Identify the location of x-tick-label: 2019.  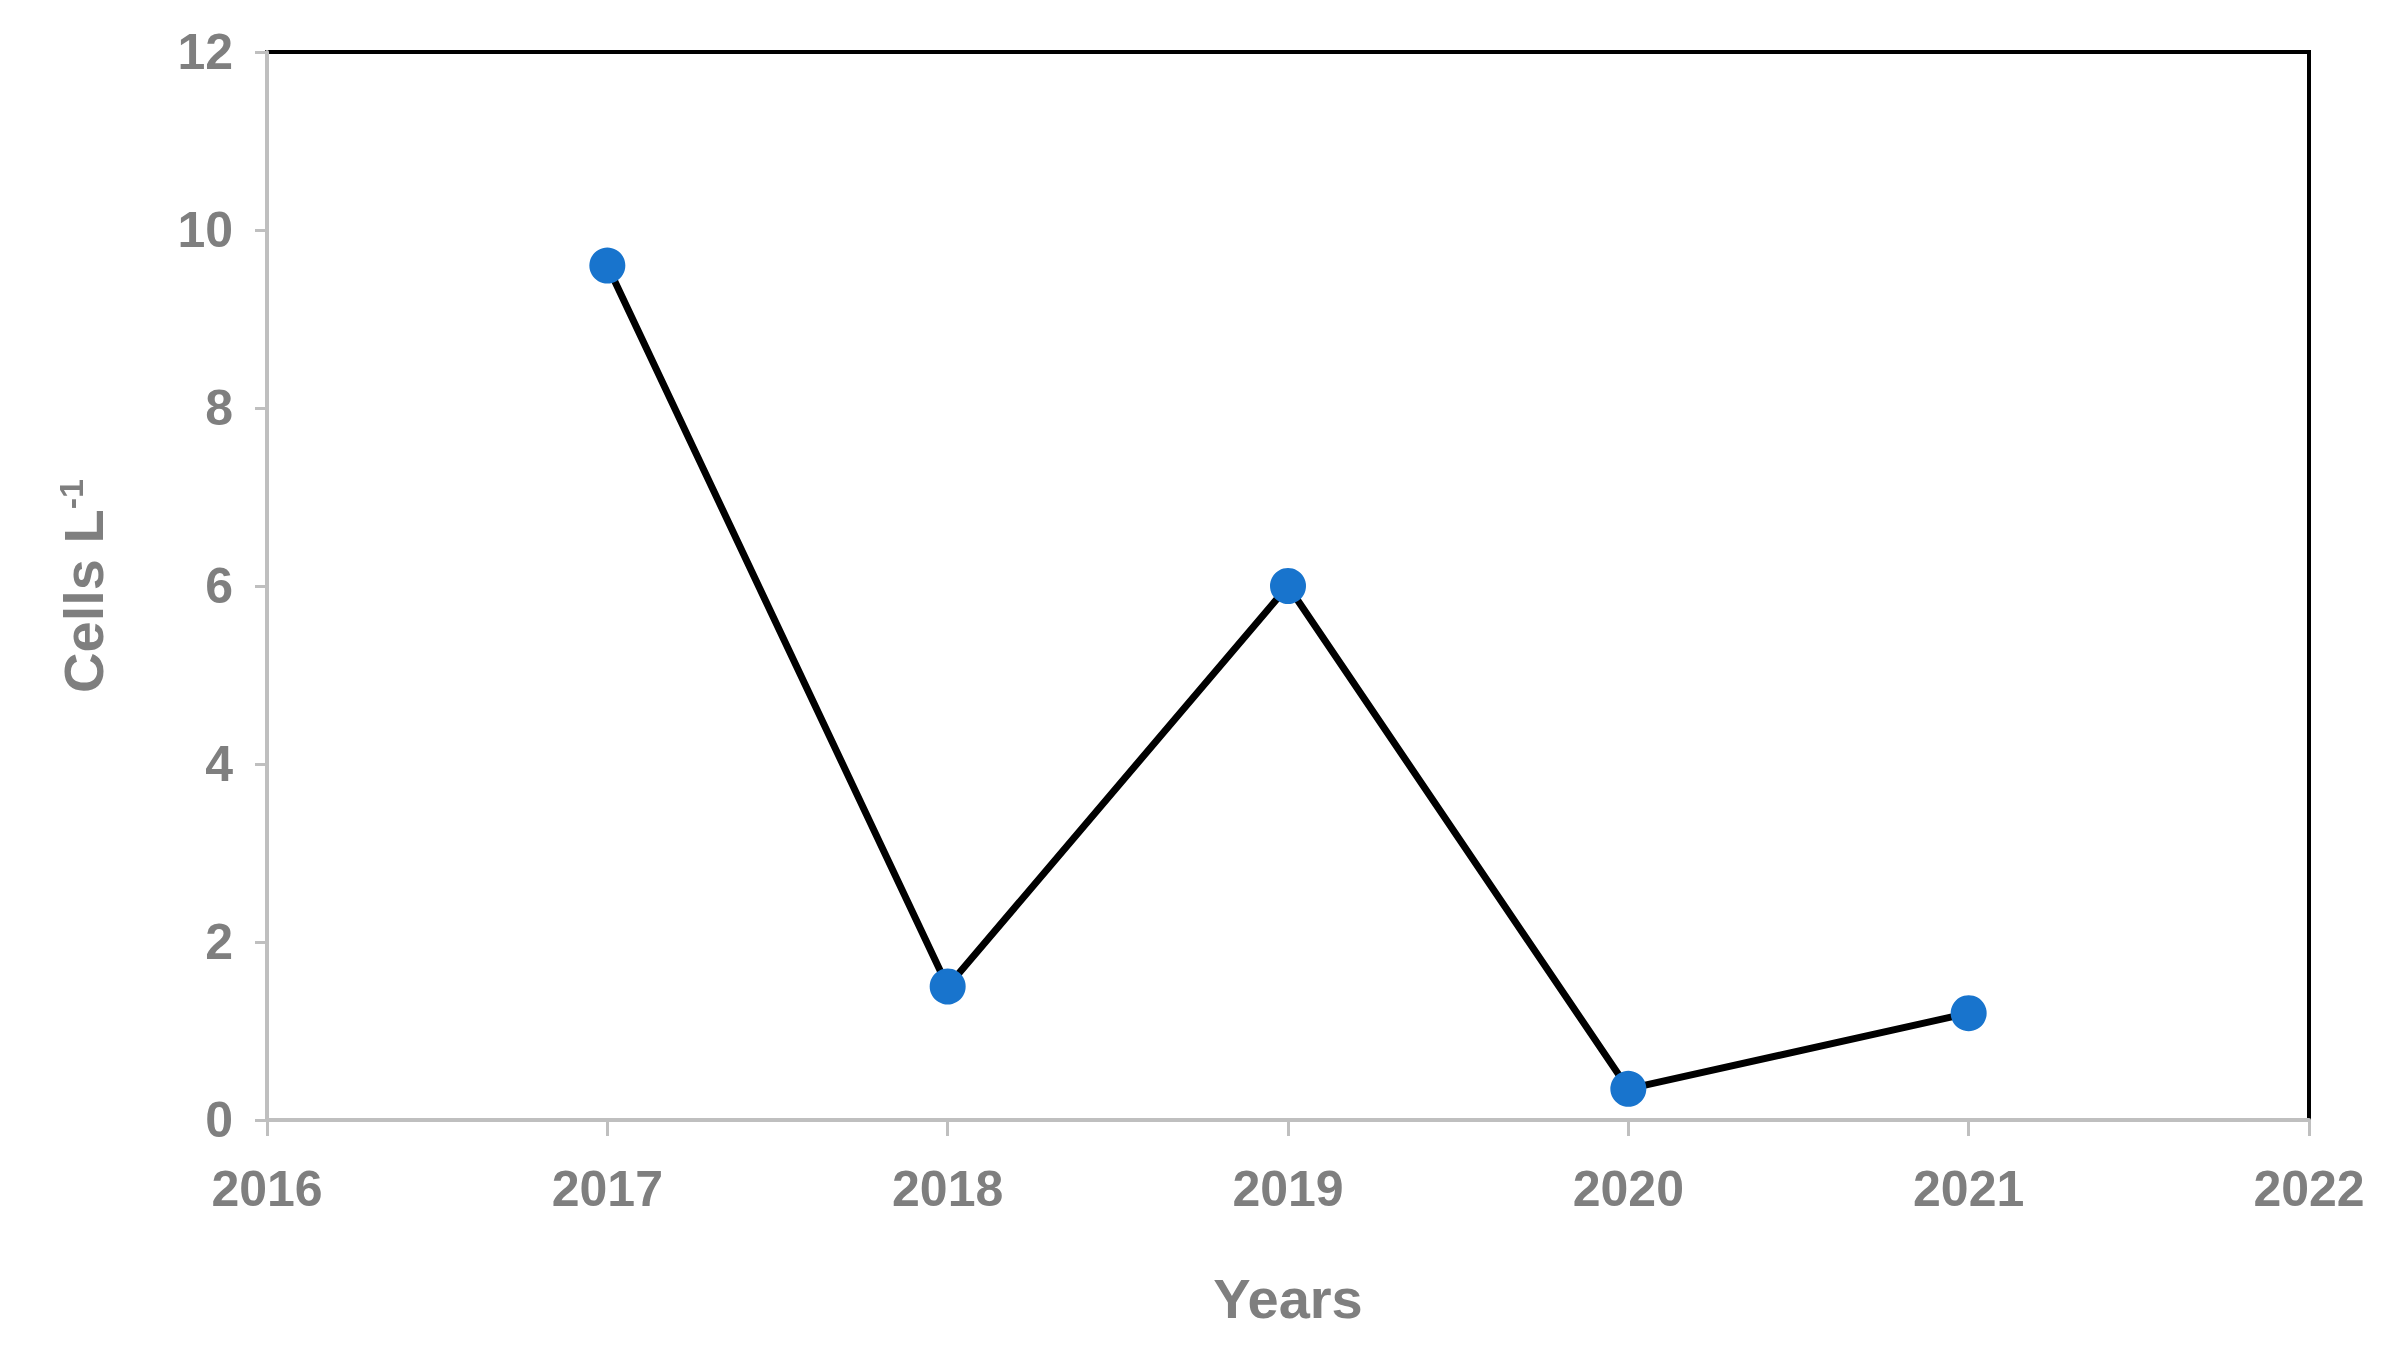
(1288, 1189).